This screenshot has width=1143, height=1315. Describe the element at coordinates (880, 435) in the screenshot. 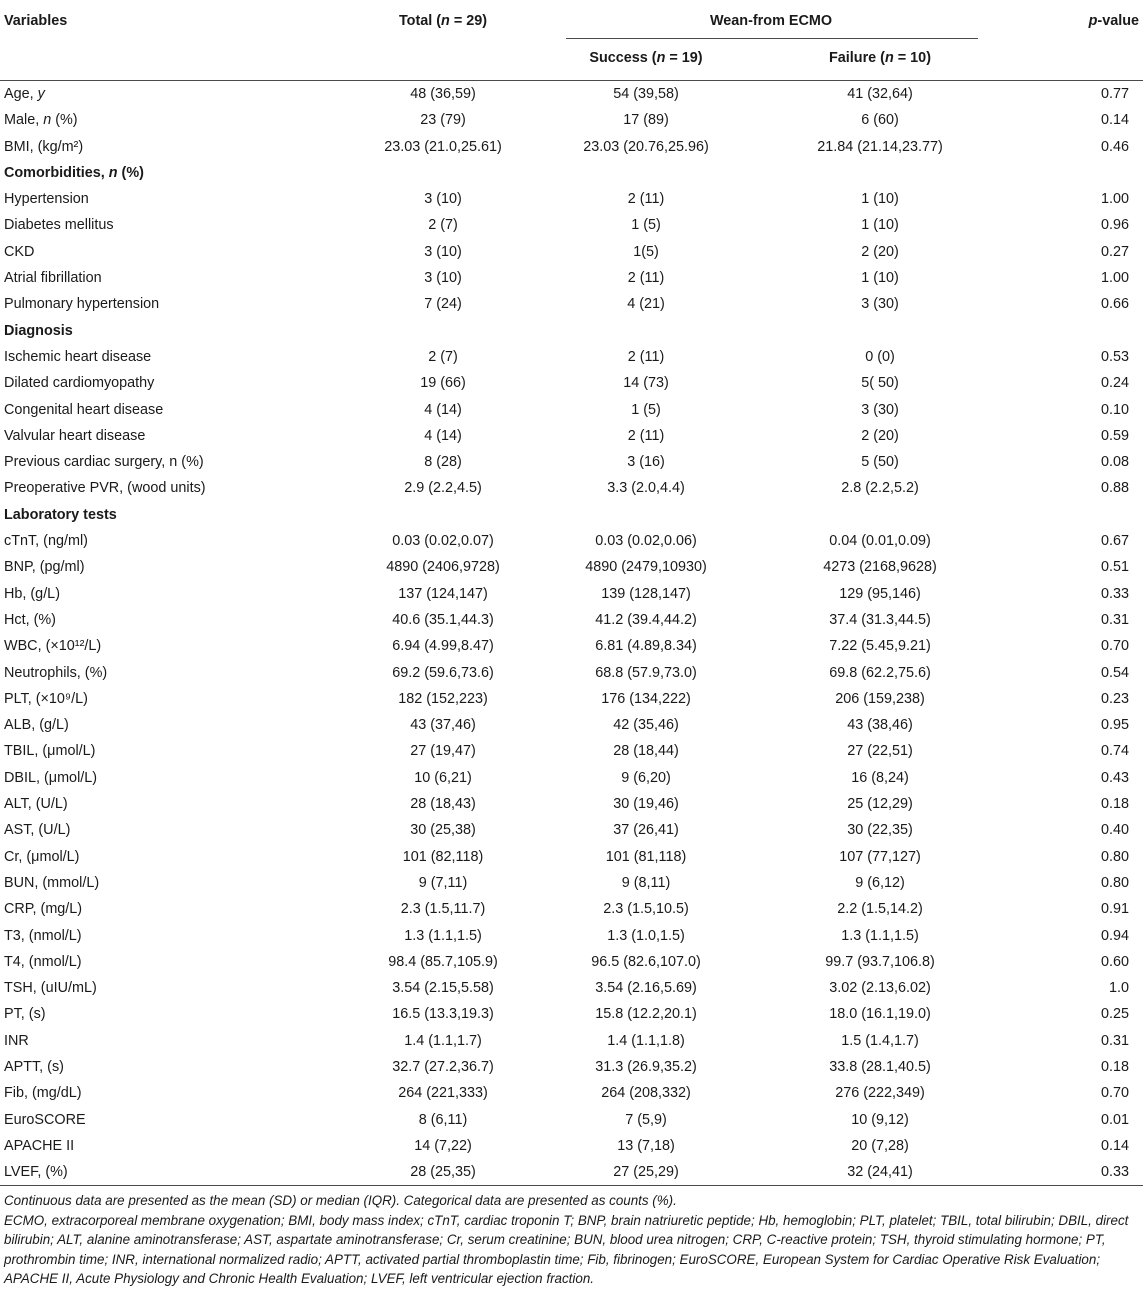

I see `failure-cell: 2 (20)` at that location.